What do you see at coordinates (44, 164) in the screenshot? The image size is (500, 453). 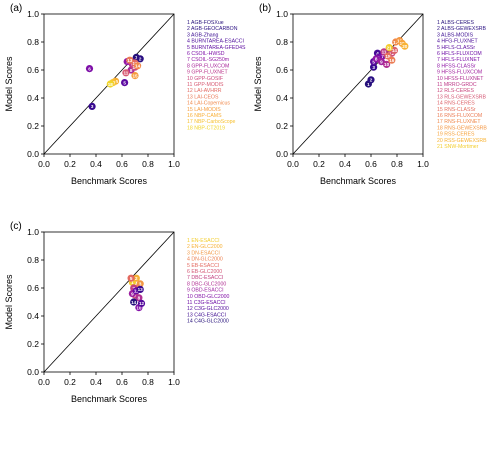 I see `x-tick-label: 0.0` at bounding box center [44, 164].